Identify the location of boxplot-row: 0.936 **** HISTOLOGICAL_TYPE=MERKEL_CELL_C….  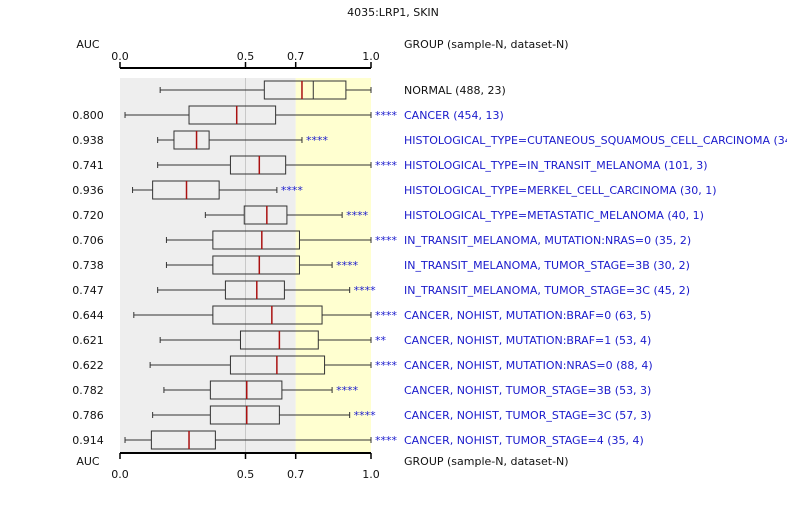
(394, 190).